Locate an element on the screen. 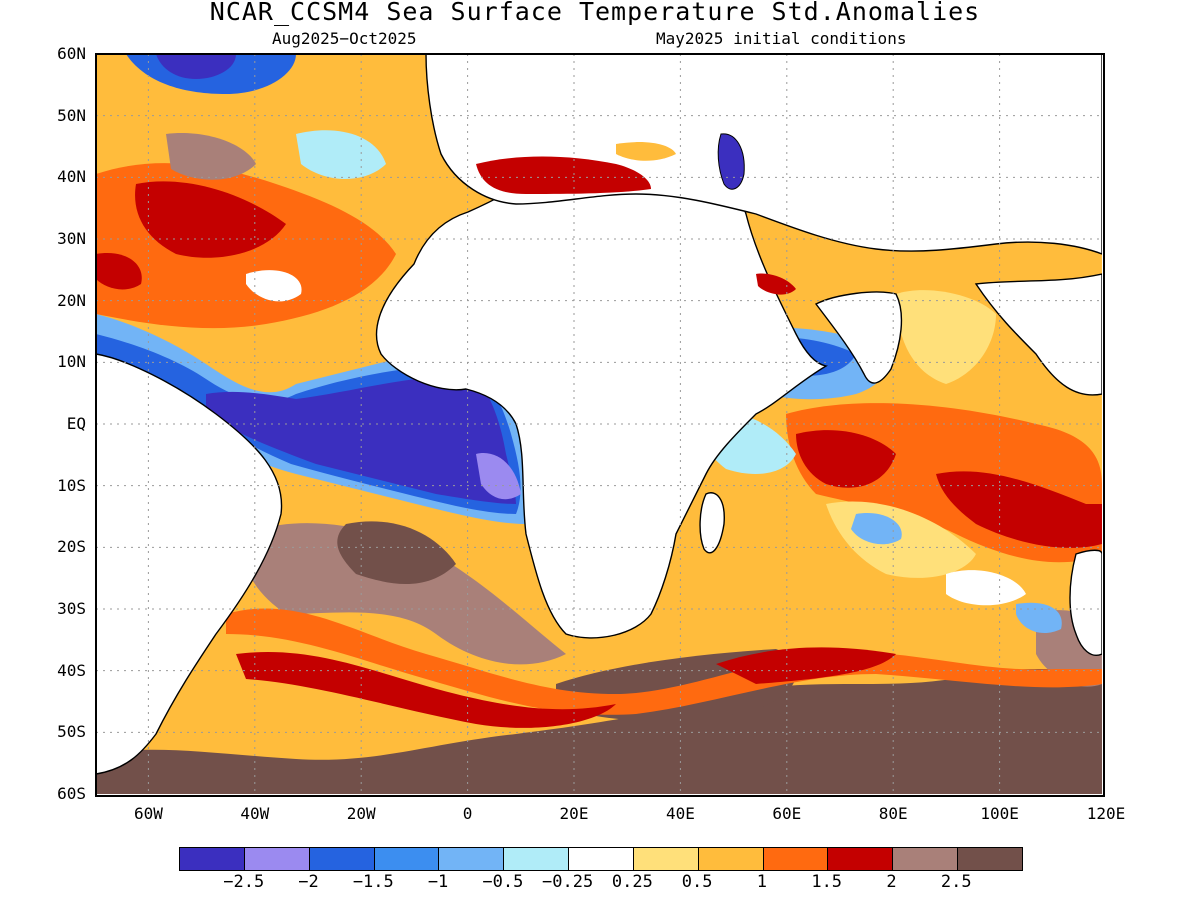 The width and height of the screenshot is (1200, 900). anomaly-red-mediterranean is located at coordinates (563, 175).